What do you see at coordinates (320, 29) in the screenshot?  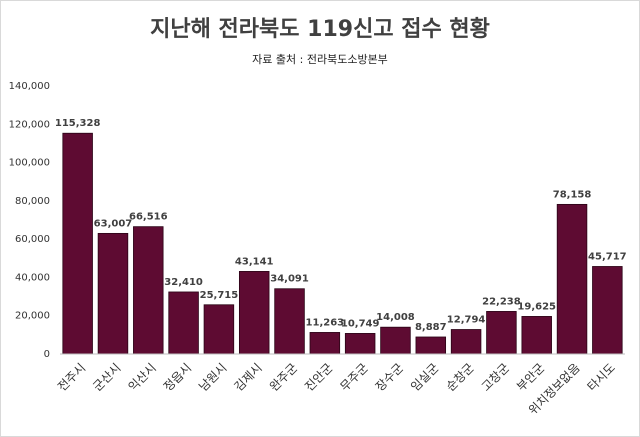 I see `chart-title: 지난해 전라북도 119신고 접수 현황` at bounding box center [320, 29].